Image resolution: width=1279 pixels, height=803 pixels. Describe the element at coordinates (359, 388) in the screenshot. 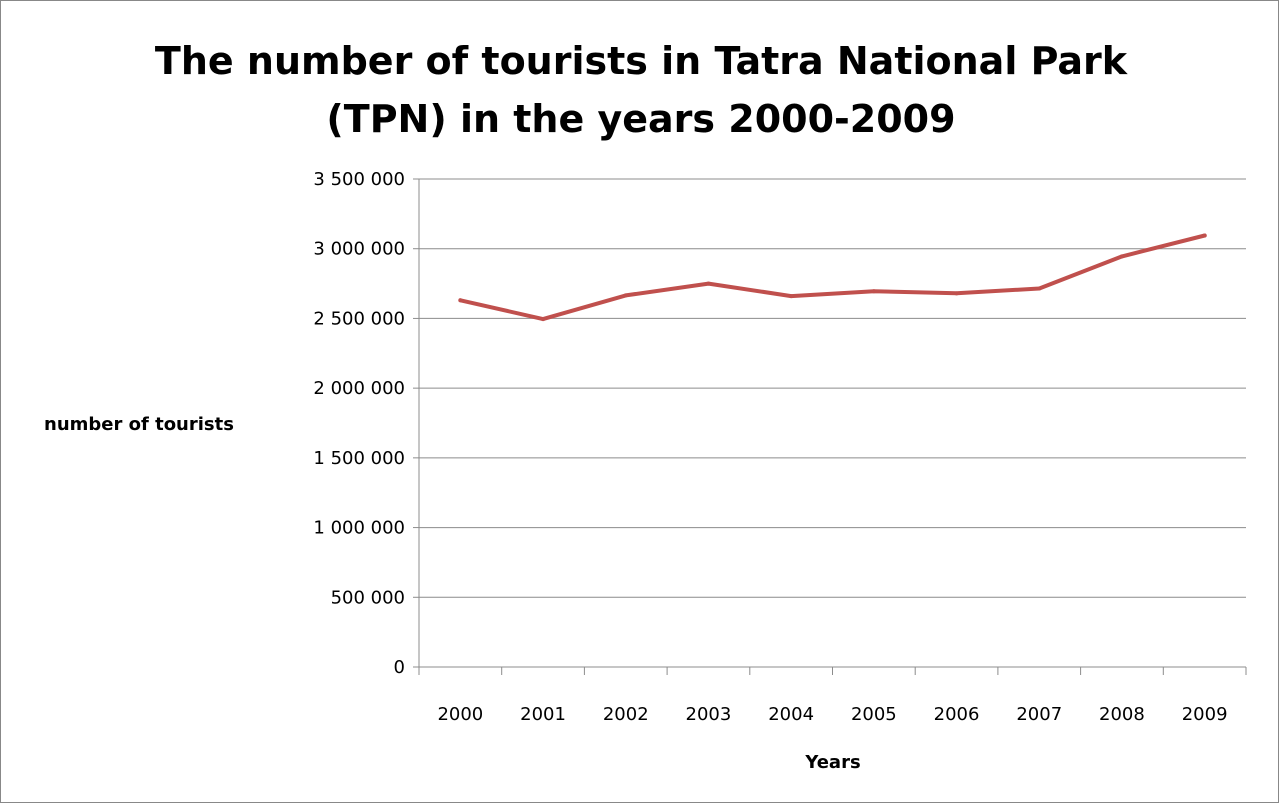

I see `y-tick-label: 2 000 000` at that location.